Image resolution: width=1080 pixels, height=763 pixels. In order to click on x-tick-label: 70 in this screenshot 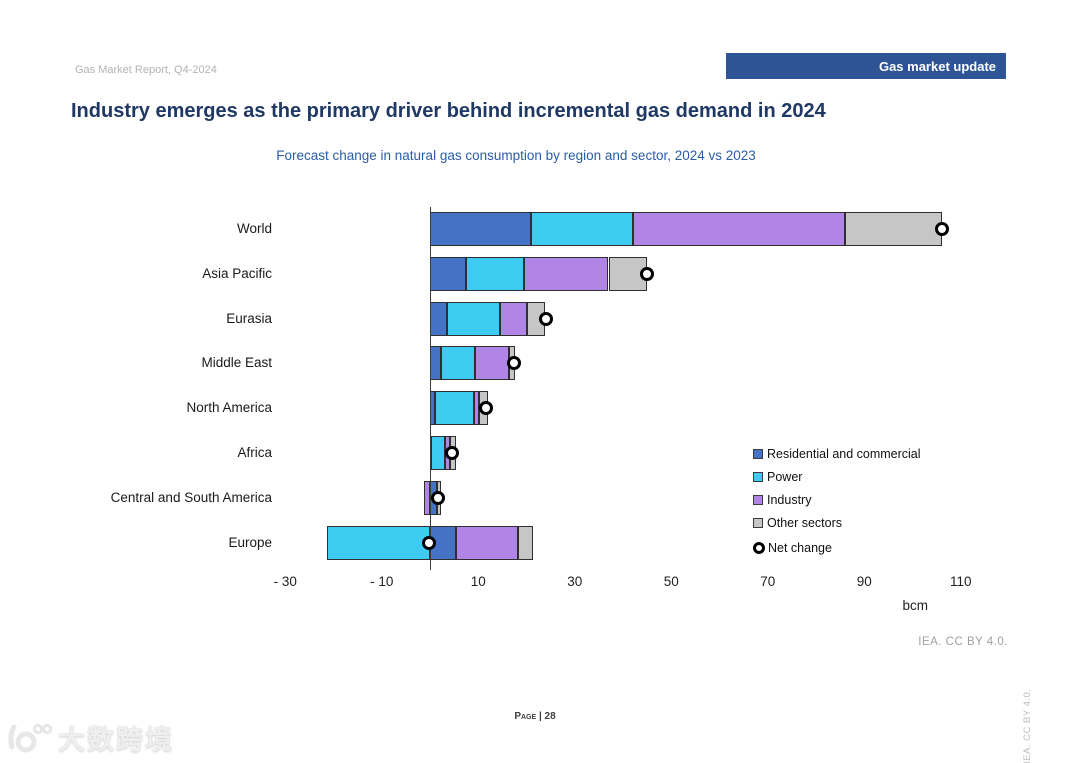, I will do `click(768, 581)`.